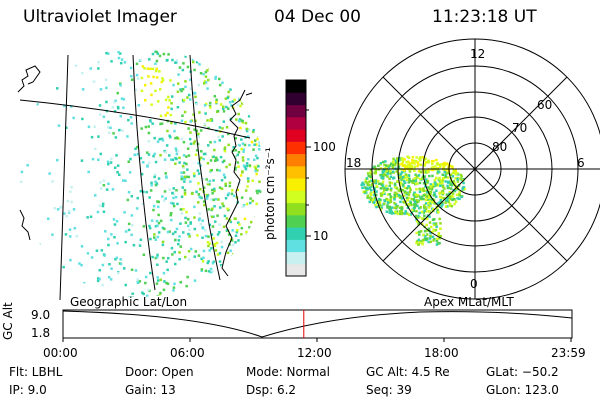 The image size is (600, 400). I want to click on info-glon: GLon: 123.0, so click(522, 390).